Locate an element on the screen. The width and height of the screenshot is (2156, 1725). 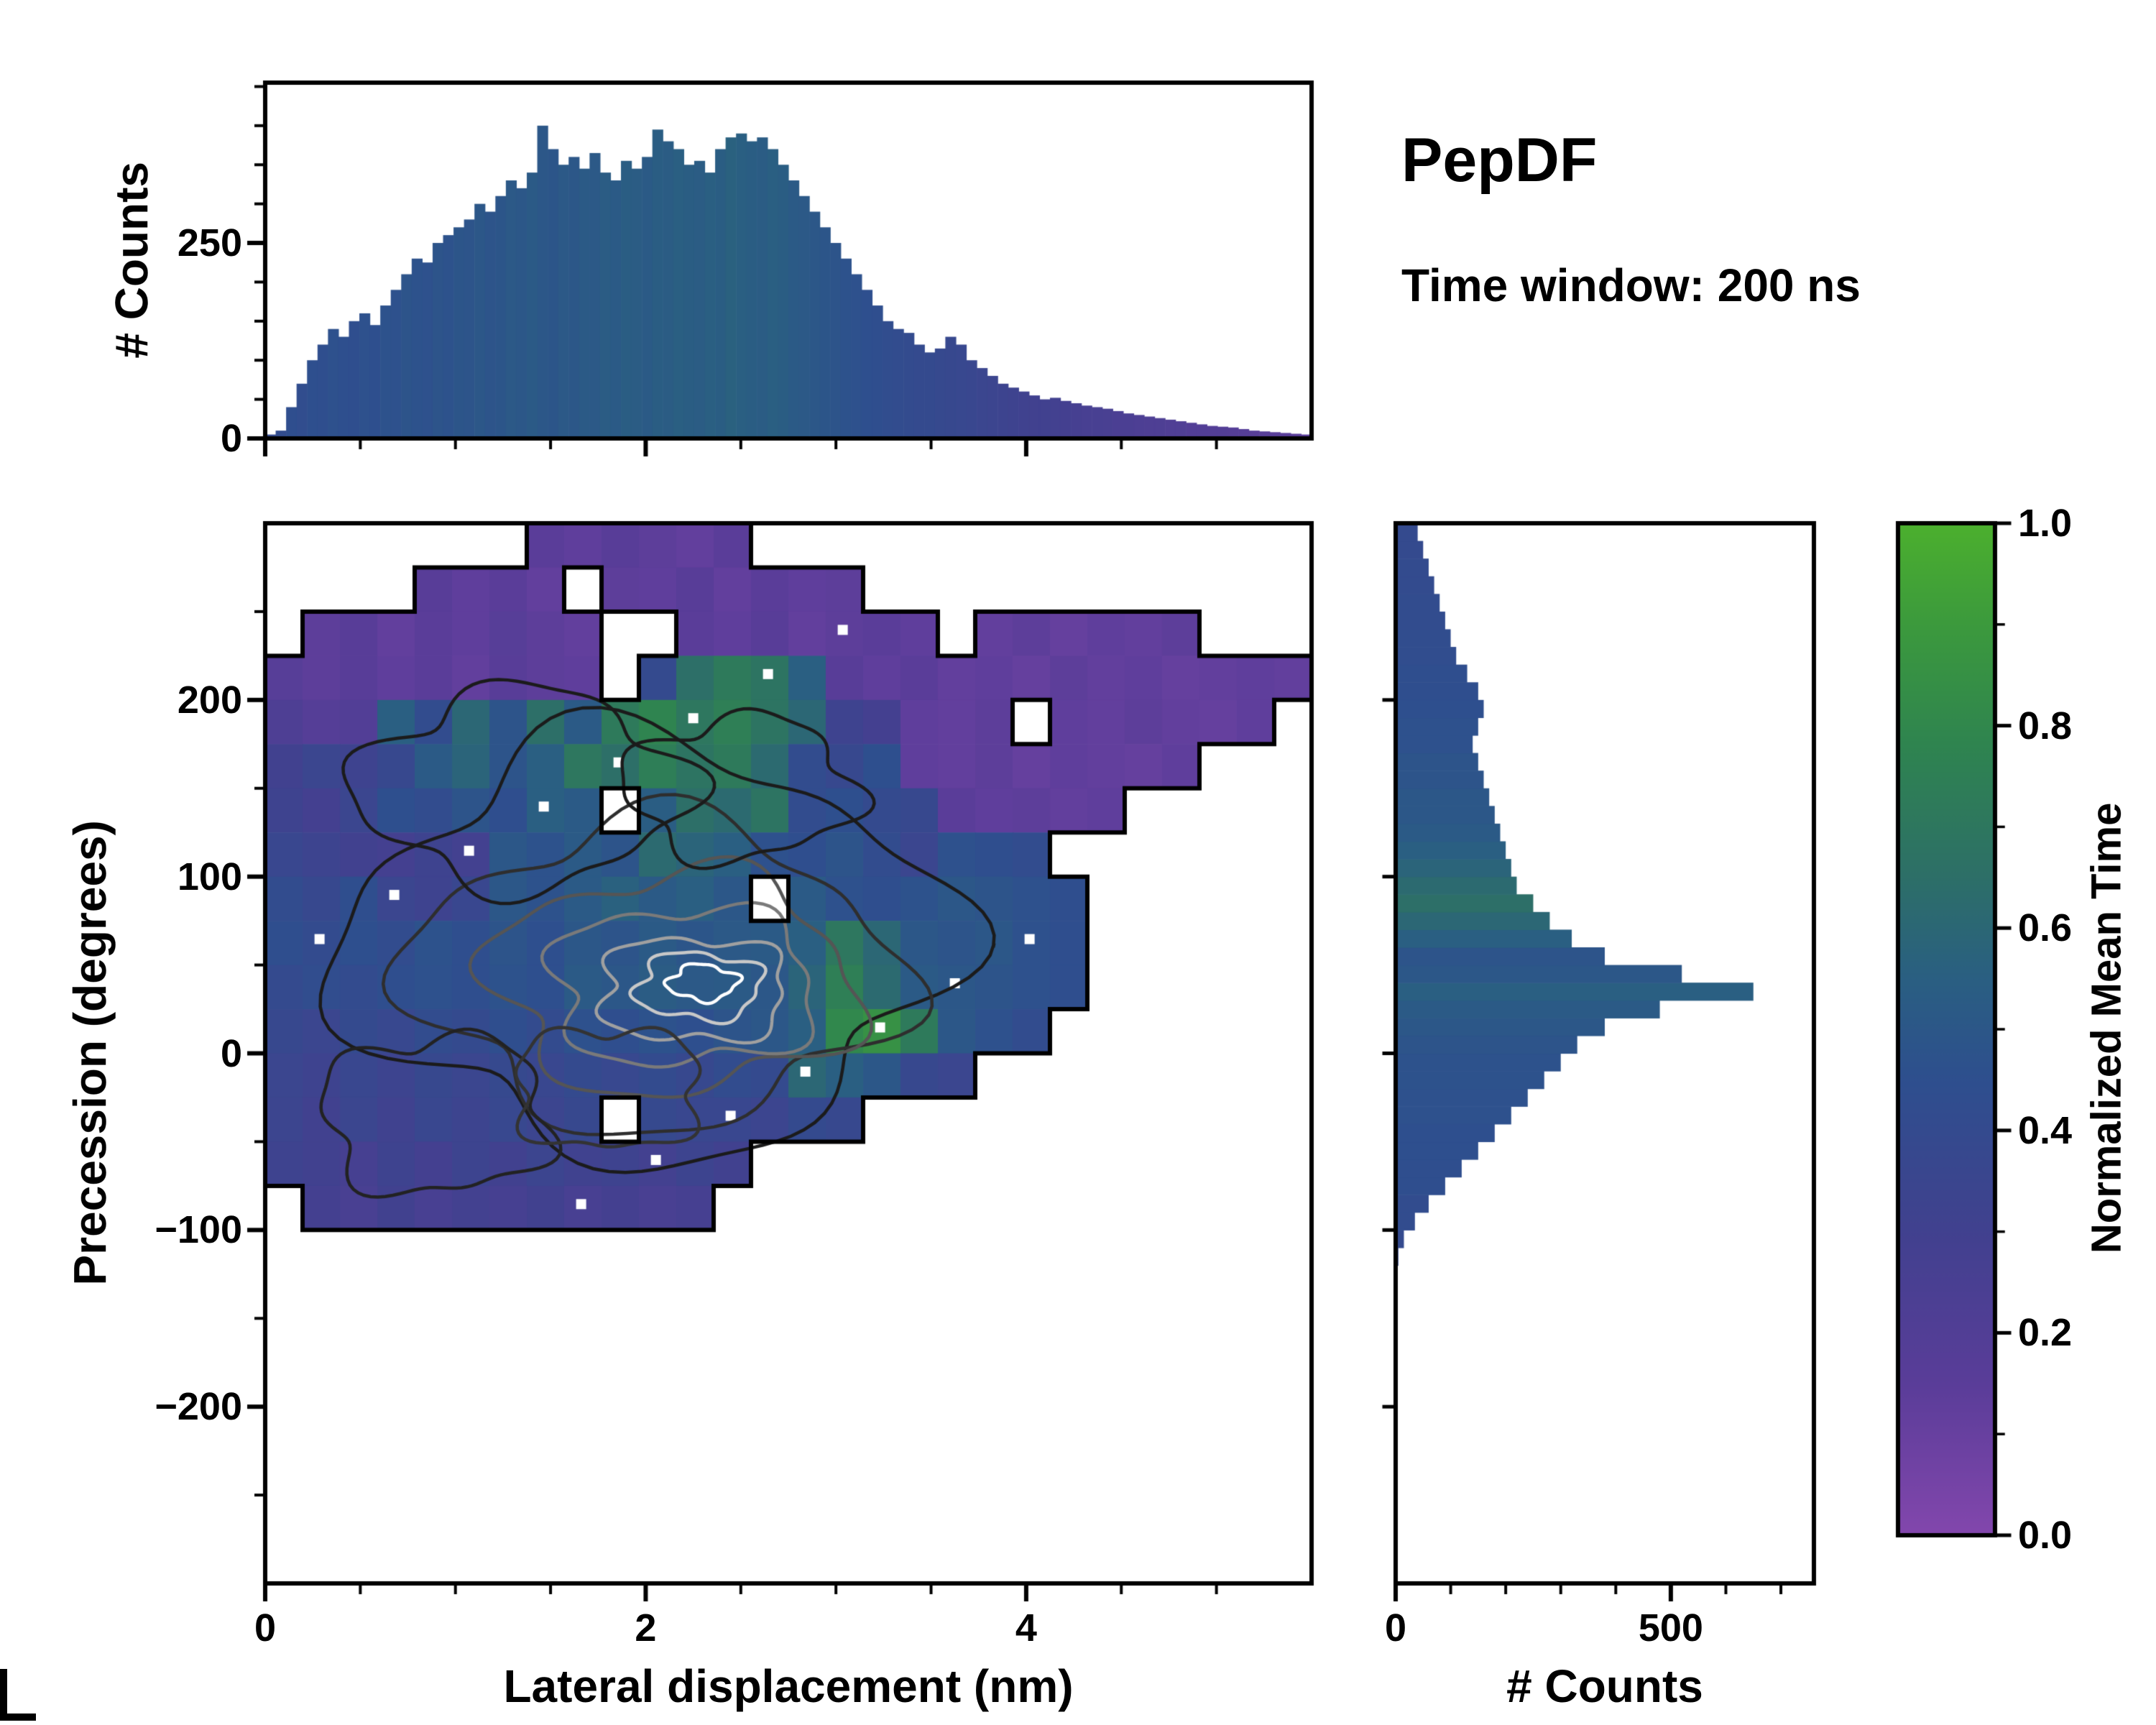
main-y-axis-label: Precession (degrees) is located at coordinates (90, 1053).